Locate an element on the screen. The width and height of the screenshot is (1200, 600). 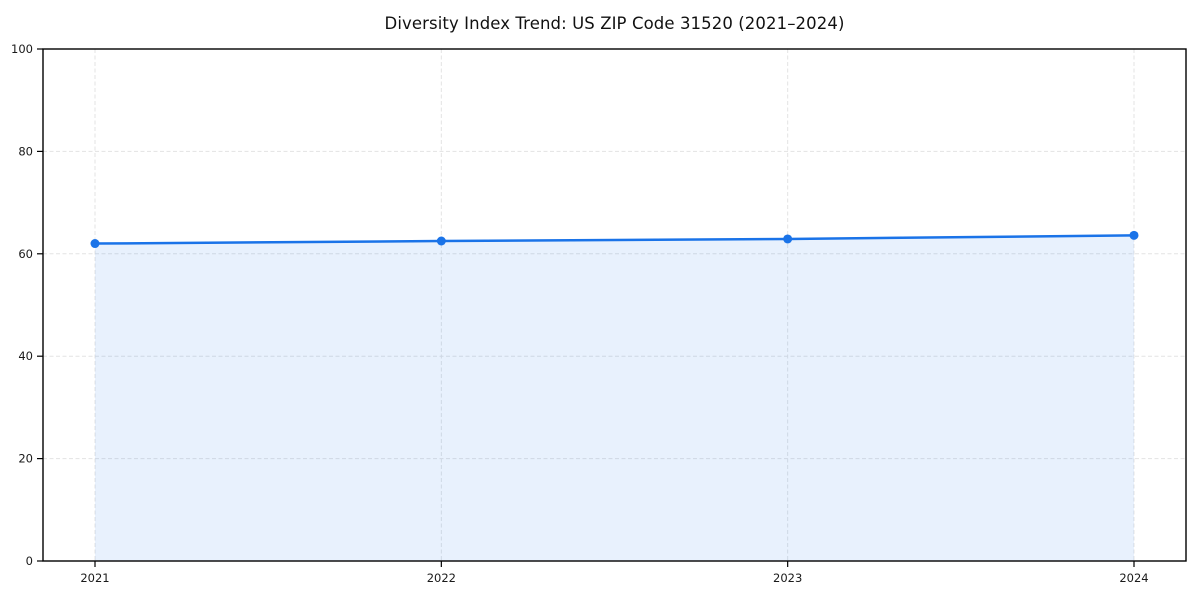
y-tick-label: 100 is located at coordinates (22, 49).